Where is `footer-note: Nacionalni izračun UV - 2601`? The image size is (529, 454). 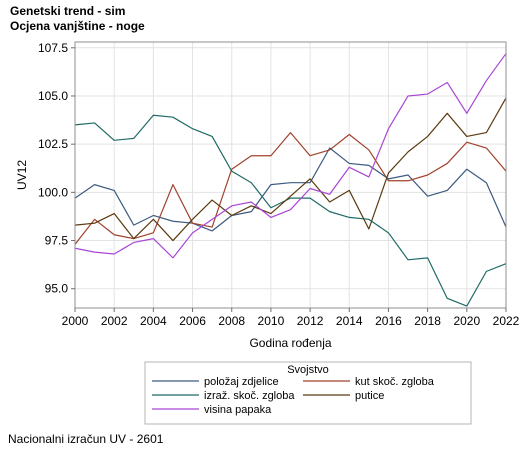
footer-note: Nacionalni izračun UV - 2601 is located at coordinates (86, 439).